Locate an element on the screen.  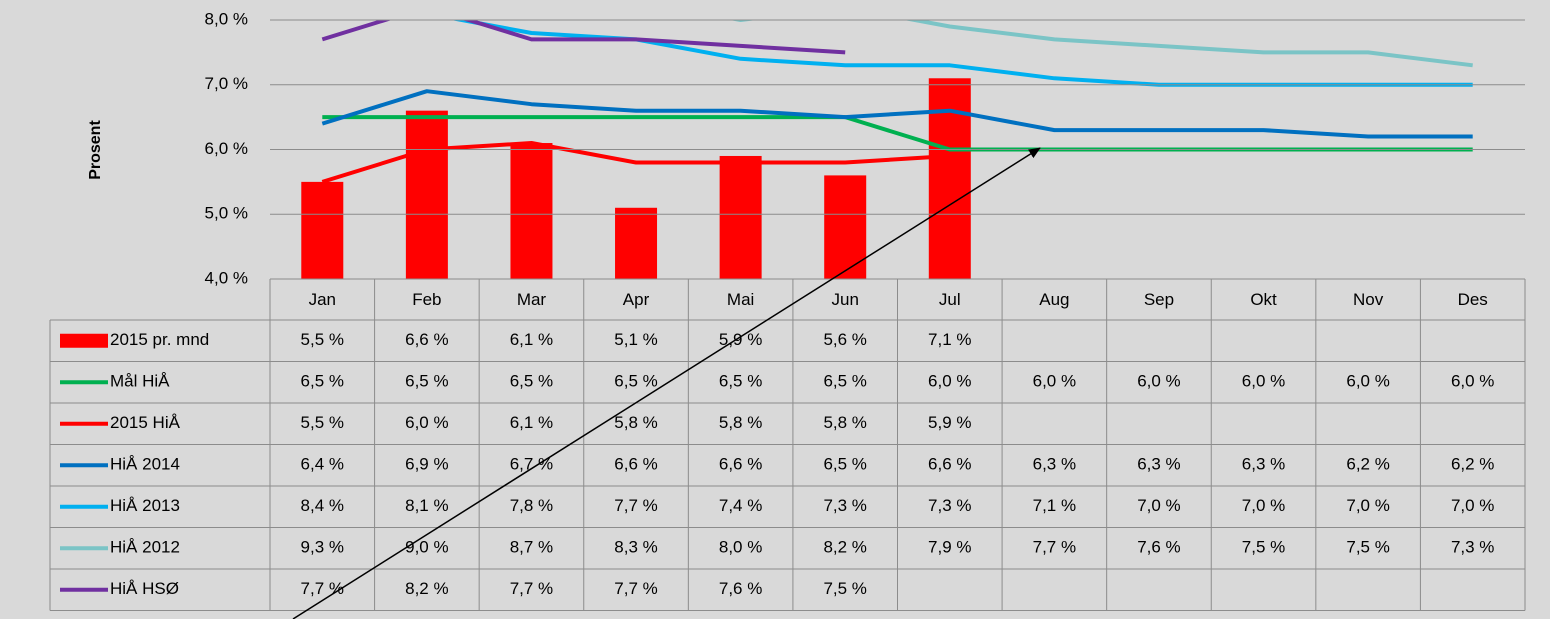
data-label: 9,3 % is located at coordinates (322, 547).